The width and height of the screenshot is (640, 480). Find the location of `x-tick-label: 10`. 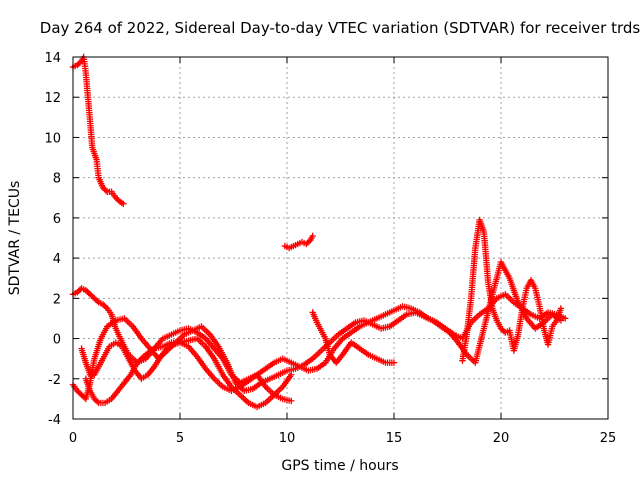

x-tick-label: 10 is located at coordinates (287, 438).